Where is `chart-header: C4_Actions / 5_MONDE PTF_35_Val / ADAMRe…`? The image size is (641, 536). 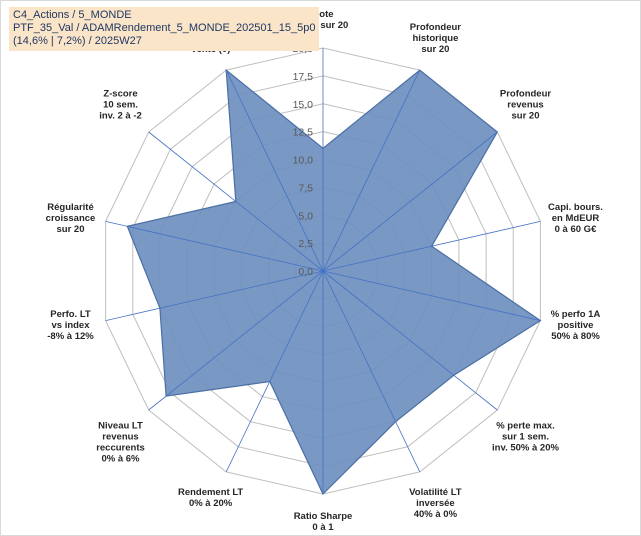 chart-header: C4_Actions / 5_MONDE PTF_35_Val / ADAMRe… is located at coordinates (164, 29).